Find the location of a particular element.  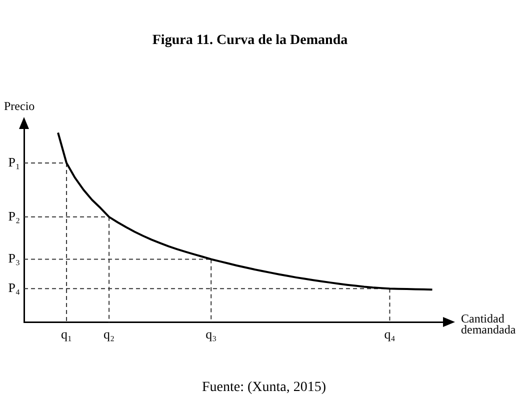

source-note: Fuente: (Xunta, 2015) is located at coordinates (264, 388).